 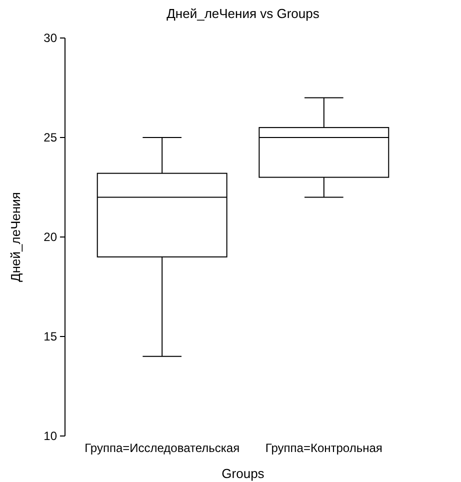 What do you see at coordinates (15, 237) in the screenshot?
I see `y-axis-title: Дней_леЧения` at bounding box center [15, 237].